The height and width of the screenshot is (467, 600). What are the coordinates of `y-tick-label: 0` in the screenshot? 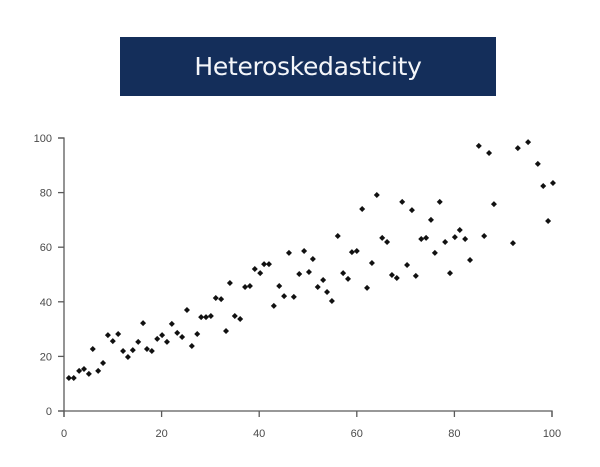 It's located at (49, 412).